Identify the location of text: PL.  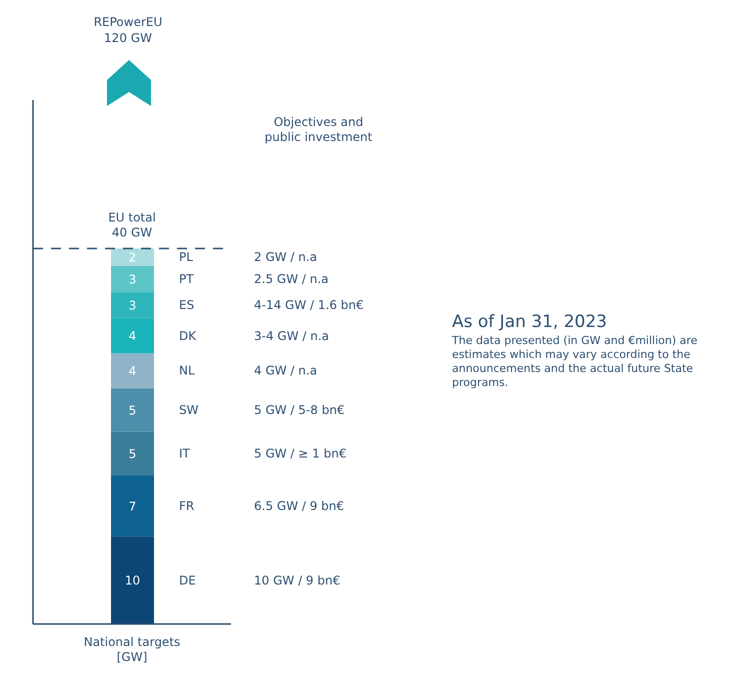
(186, 257).